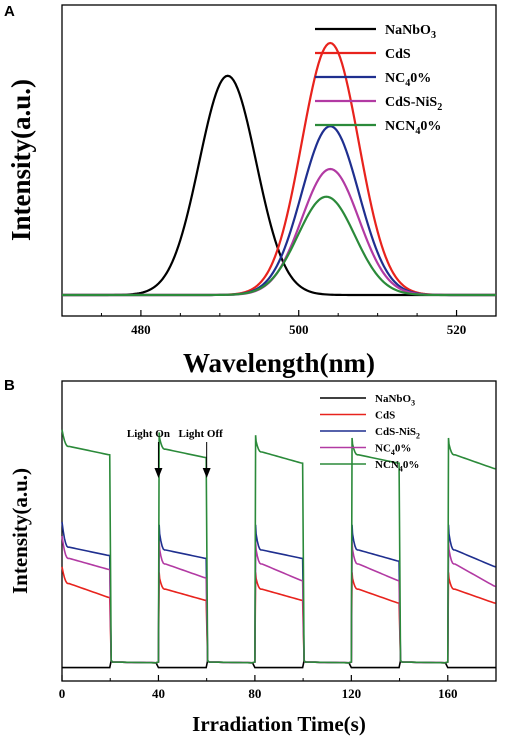 This screenshot has width=510, height=750. What do you see at coordinates (148, 434) in the screenshot?
I see `panel-b-annotation-label-0: Light On` at bounding box center [148, 434].